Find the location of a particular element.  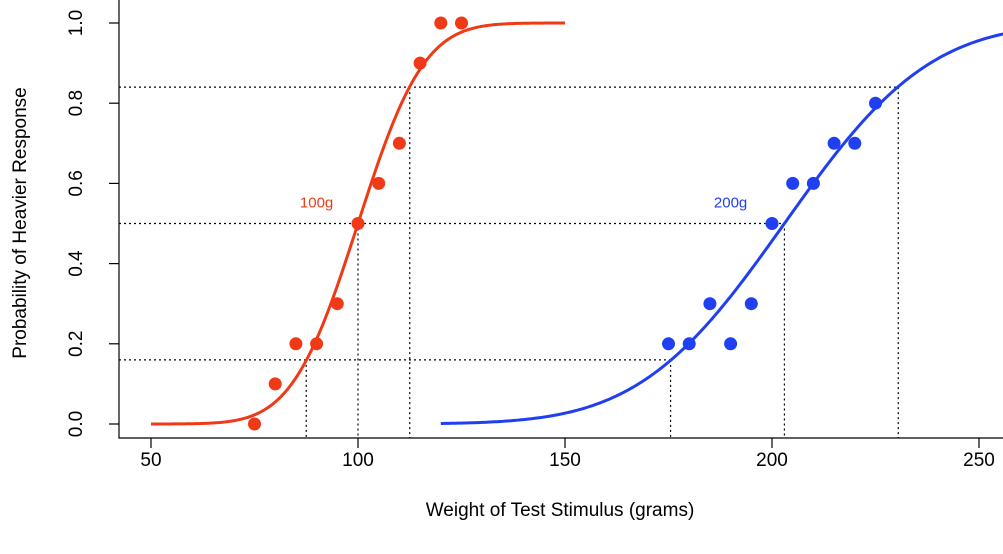

x-axis: 50 100 150 200 250 is located at coordinates (567, 454).